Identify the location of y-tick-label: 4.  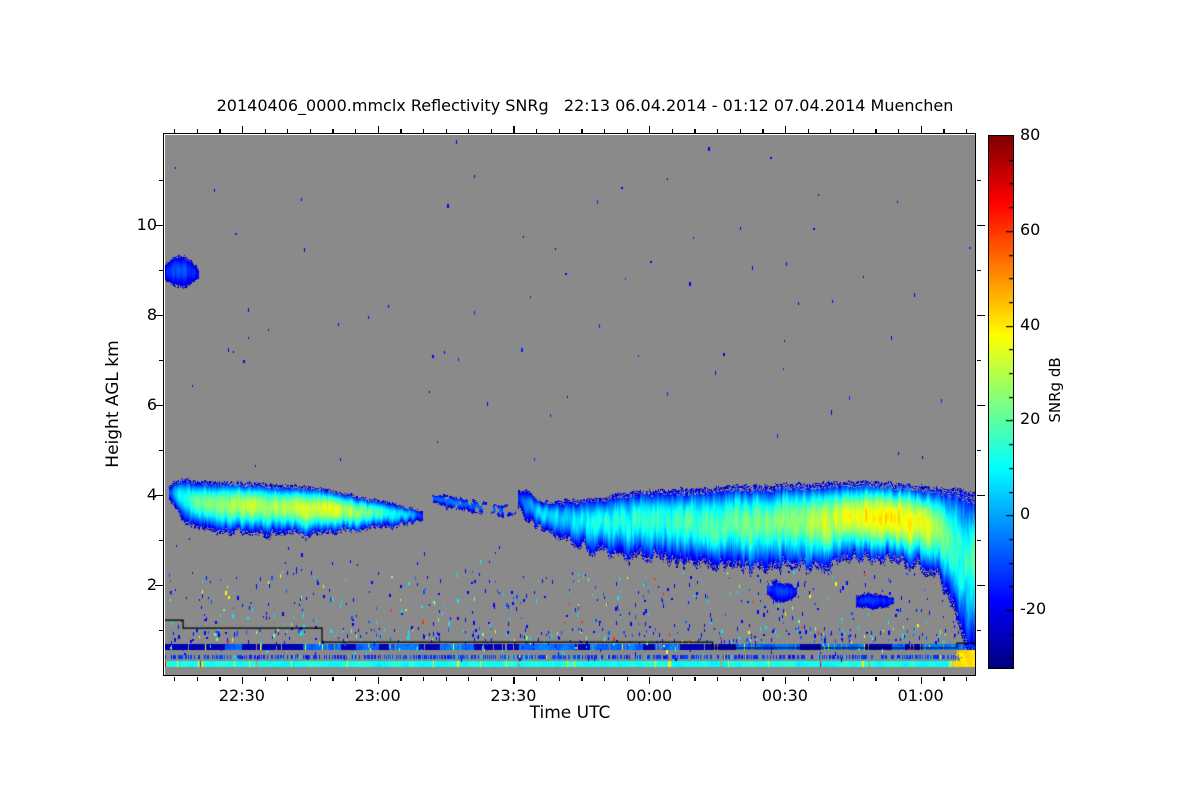
(151, 494).